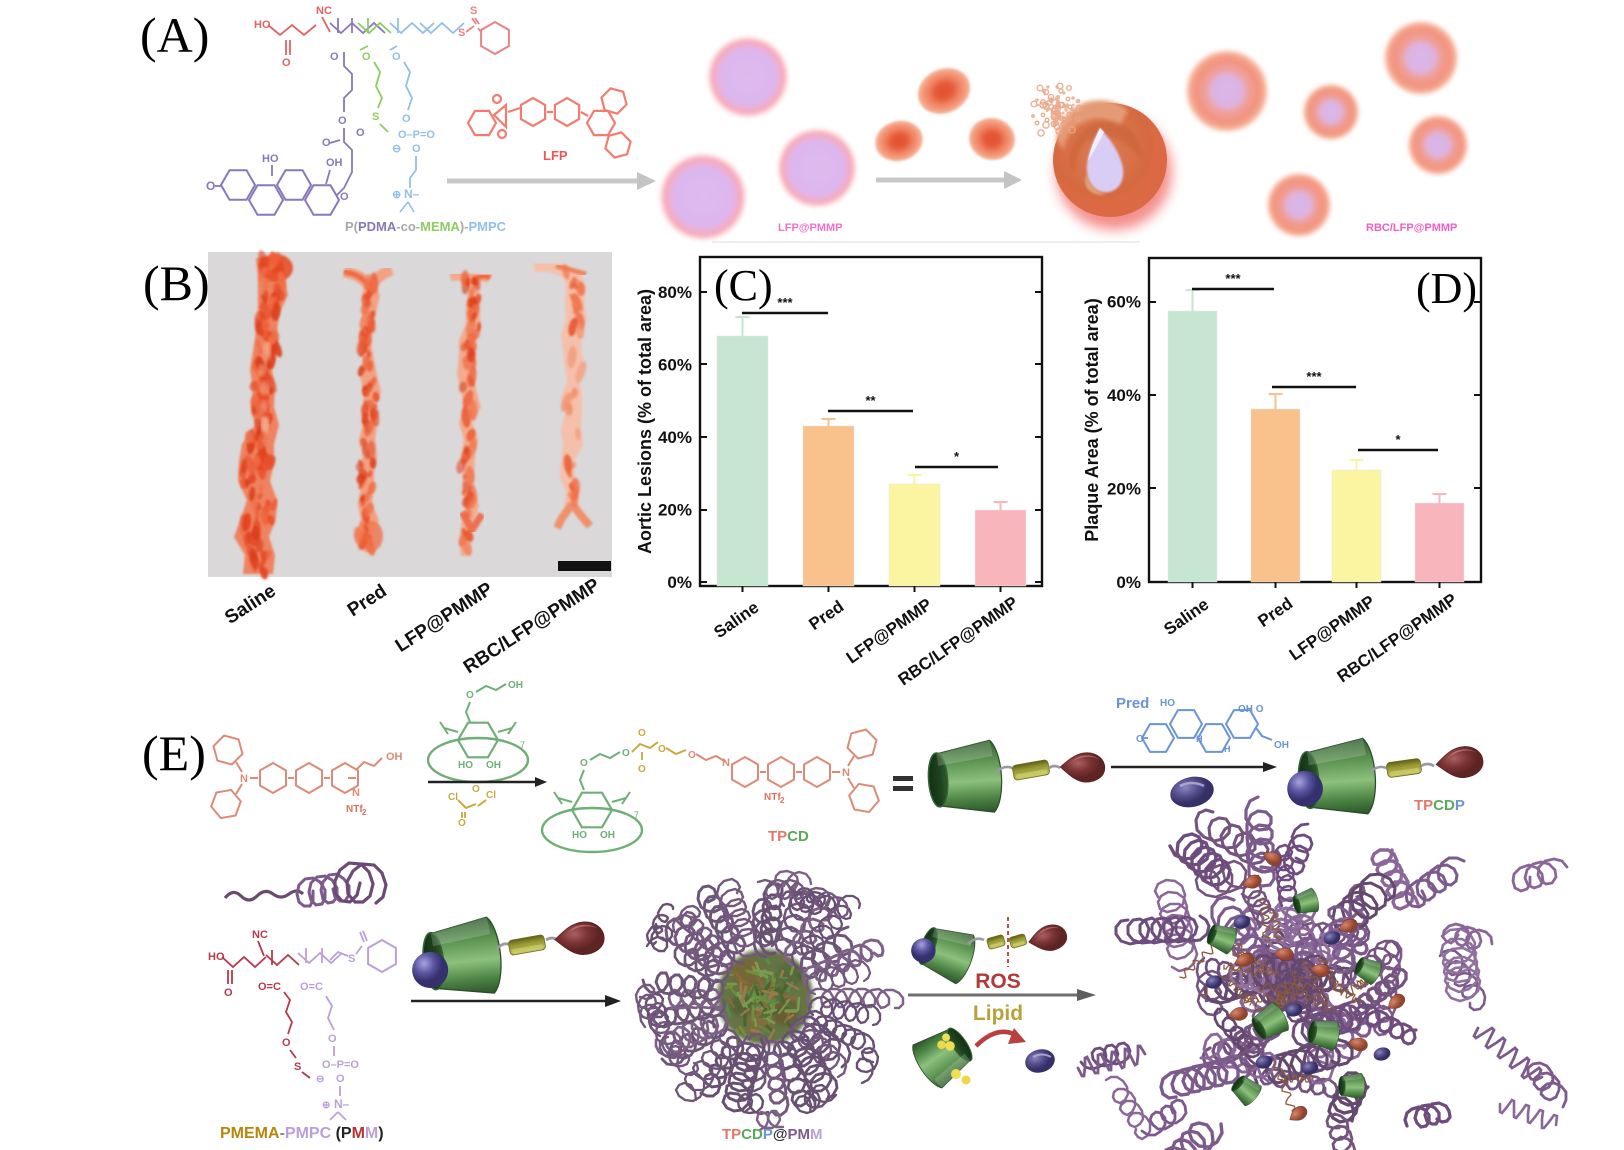 The height and width of the screenshot is (1150, 1624). I want to click on svg-text: LFP, so click(555, 155).